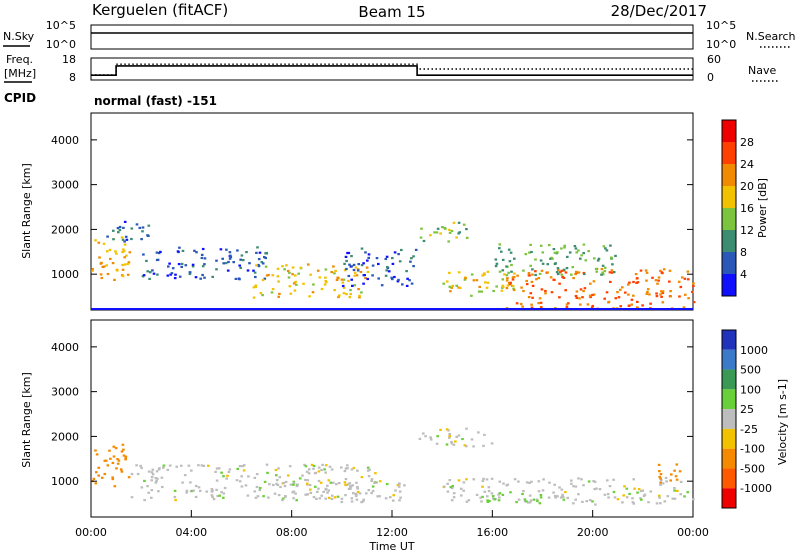 This screenshot has height=554, width=800. I want to click on noise-sky-label: N.Sky, so click(19, 36).